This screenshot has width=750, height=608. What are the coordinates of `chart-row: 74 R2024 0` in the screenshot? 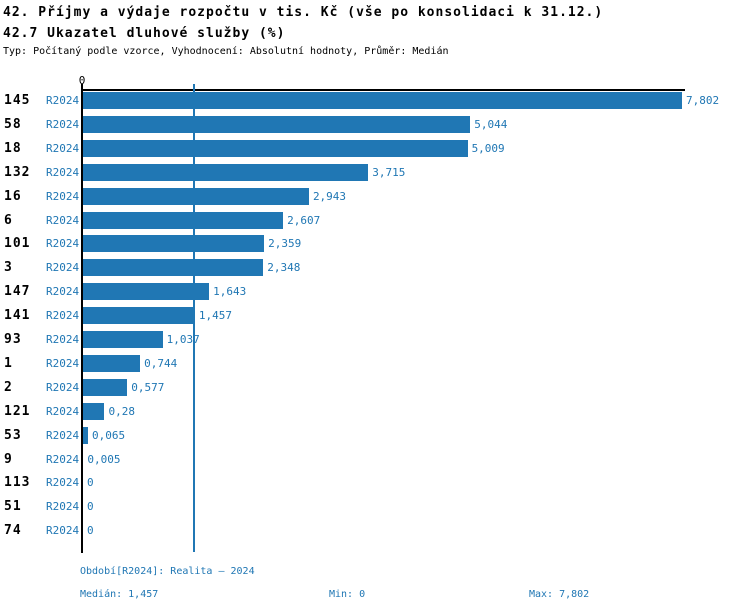 It's located at (375, 530).